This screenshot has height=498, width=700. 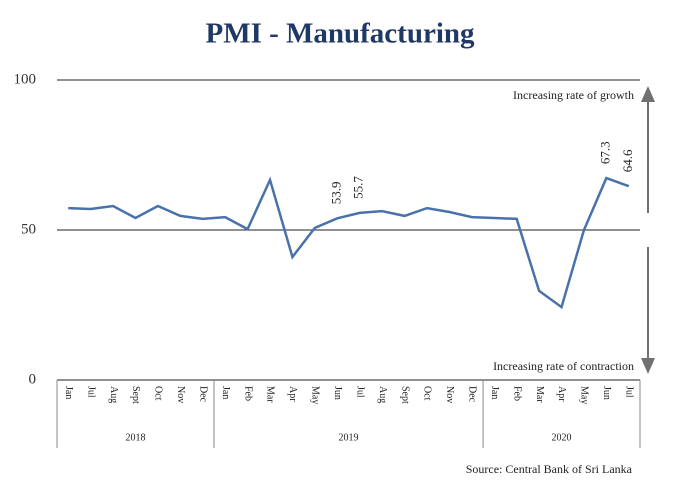 What do you see at coordinates (25, 79) in the screenshot?
I see `y-tick-label: 100` at bounding box center [25, 79].